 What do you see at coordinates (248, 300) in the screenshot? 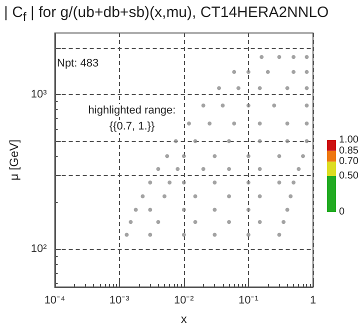
I see `x-tick-label: 10⁻¹` at bounding box center [248, 300].